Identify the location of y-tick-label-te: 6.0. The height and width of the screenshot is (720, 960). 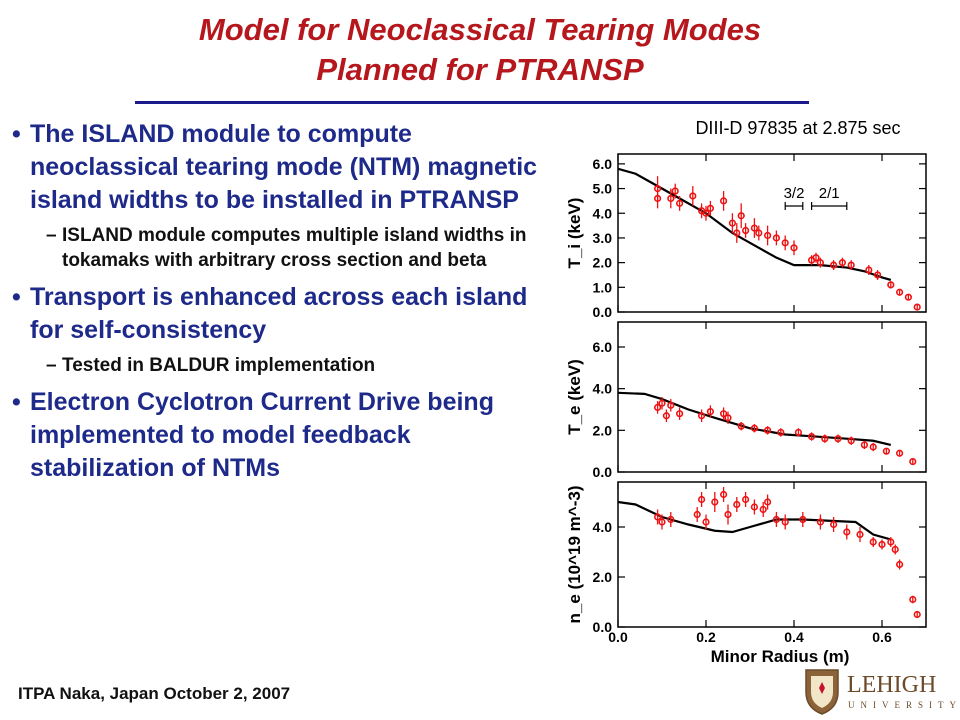
(603, 347).